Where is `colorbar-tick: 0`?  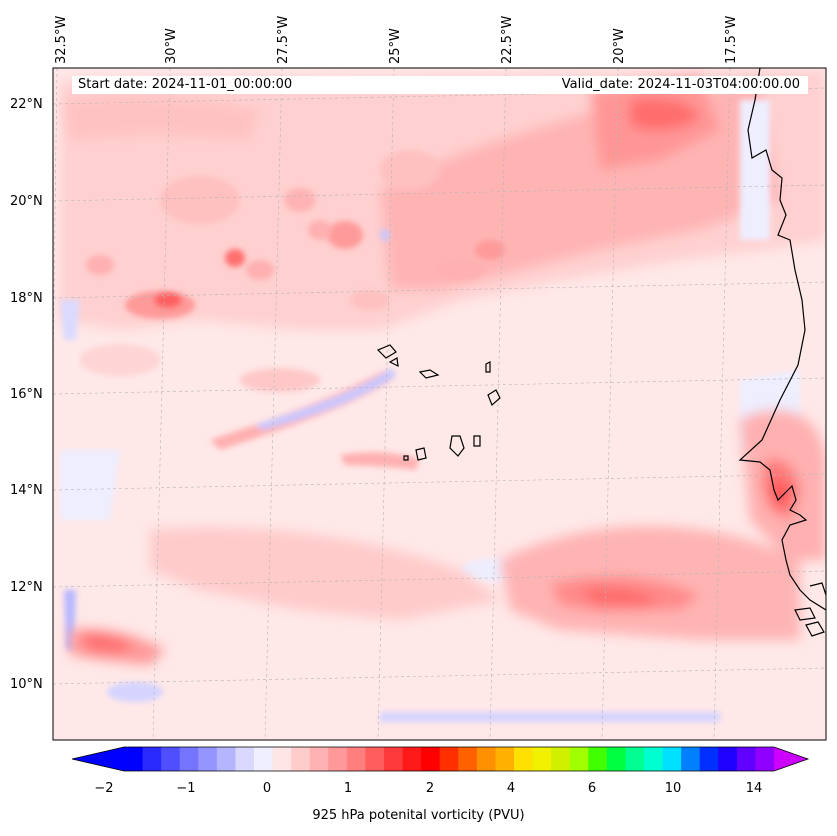
colorbar-tick: 0 is located at coordinates (267, 788).